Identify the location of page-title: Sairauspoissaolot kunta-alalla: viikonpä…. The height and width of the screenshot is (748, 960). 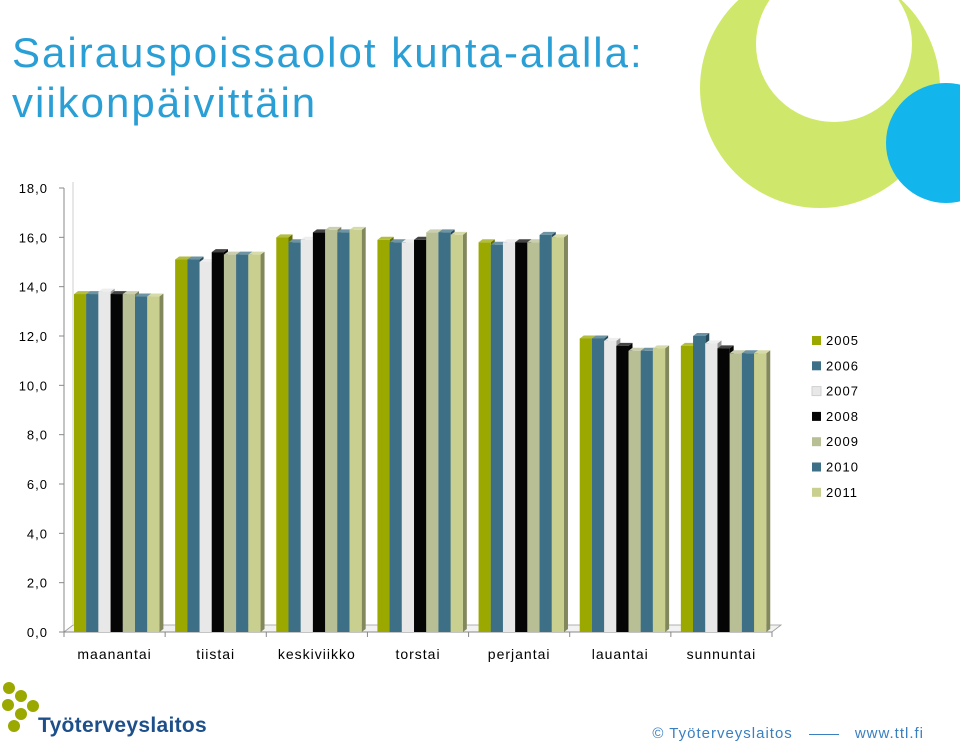
(328, 78).